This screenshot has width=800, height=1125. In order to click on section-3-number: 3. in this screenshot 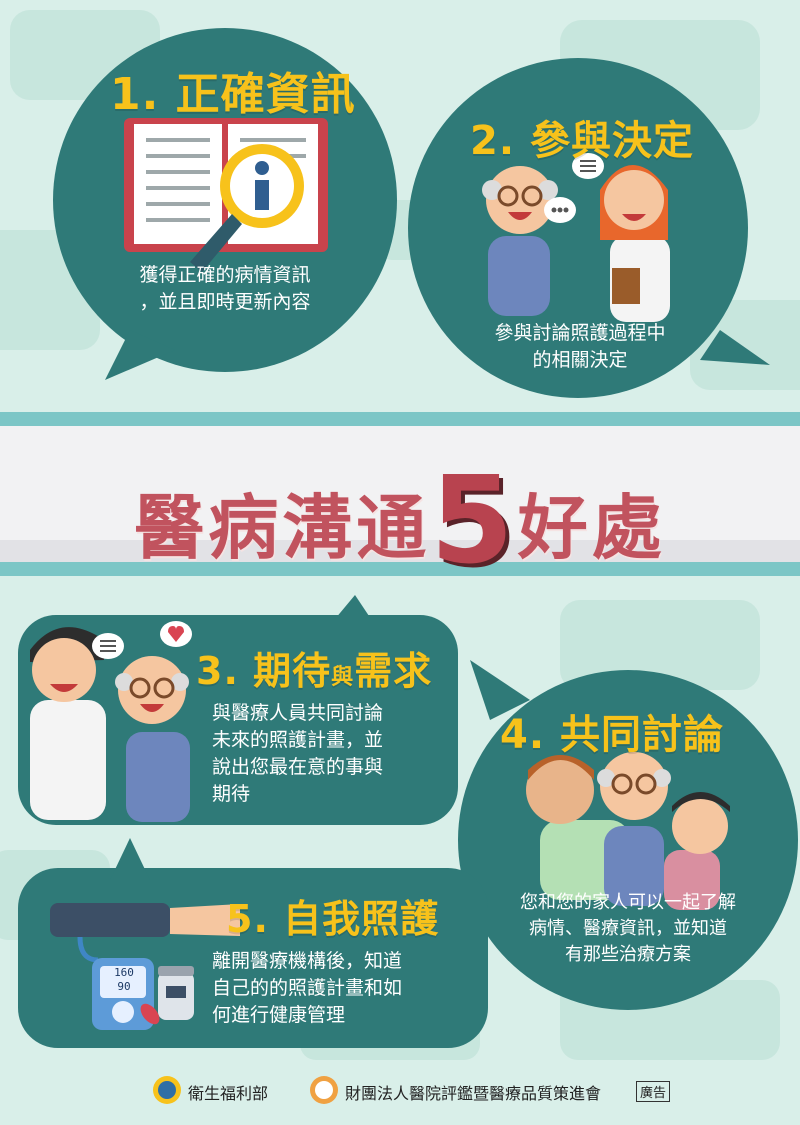, I will do `click(217, 671)`.